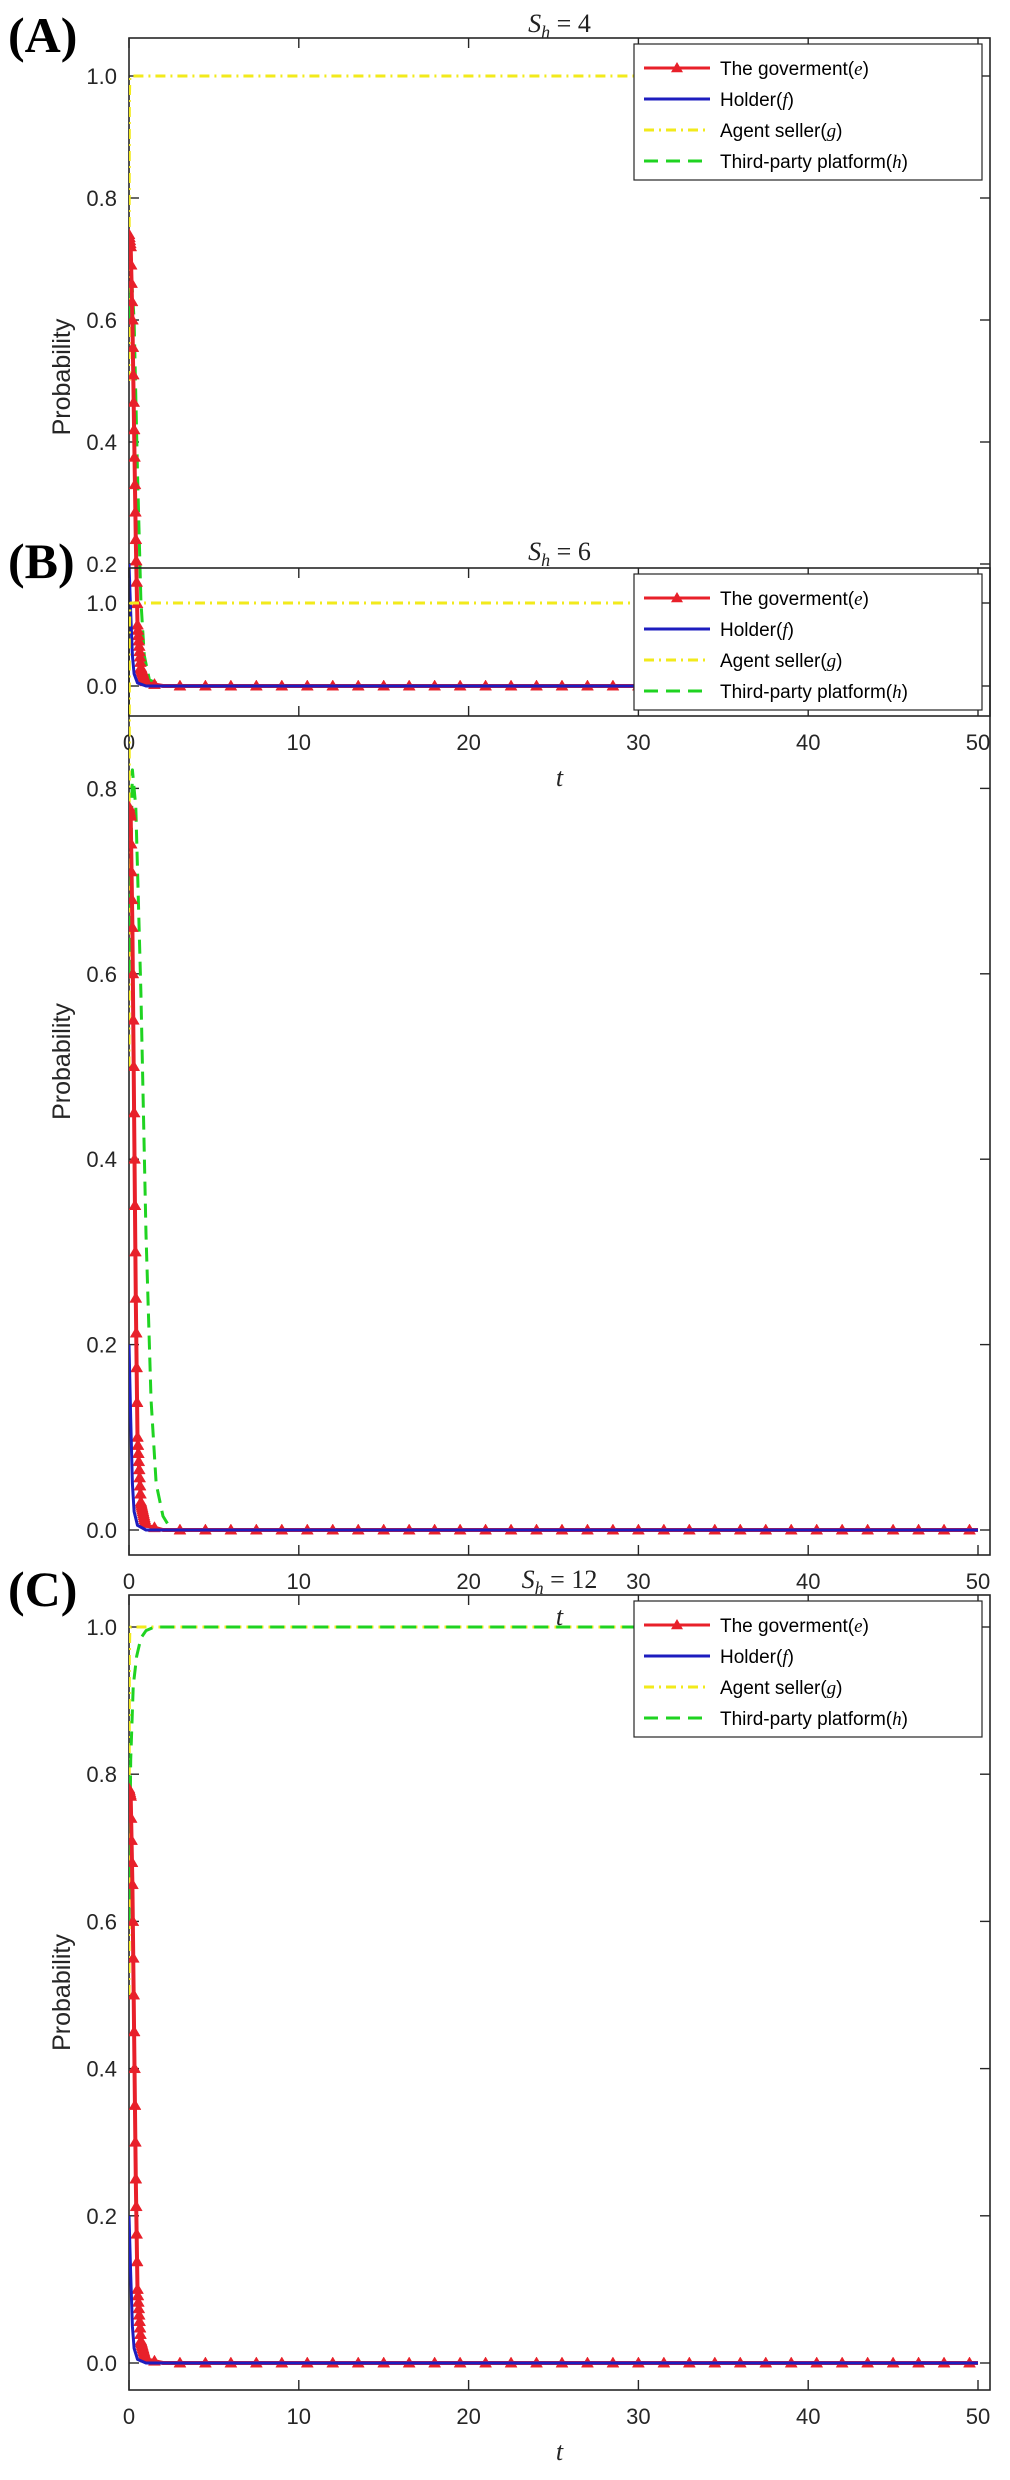 This screenshot has width=1010, height=2480. What do you see at coordinates (101, 1627) in the screenshot?
I see `y-tick-label: 1.0` at bounding box center [101, 1627].